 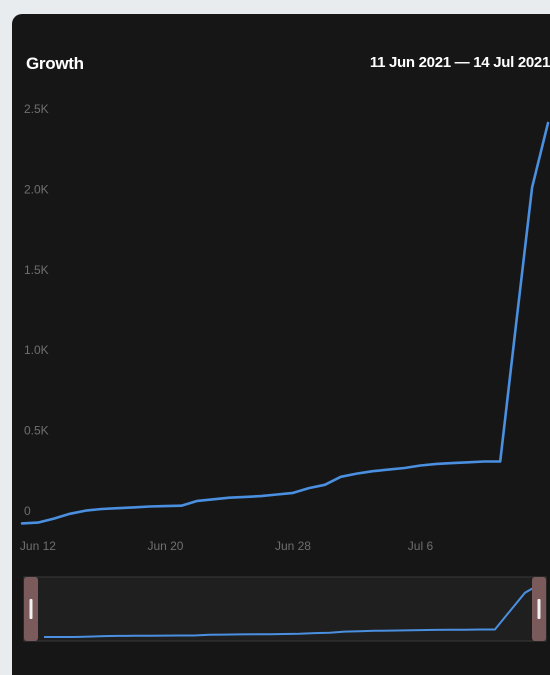 What do you see at coordinates (36, 270) in the screenshot?
I see `y-tick-label: 1.5K` at bounding box center [36, 270].